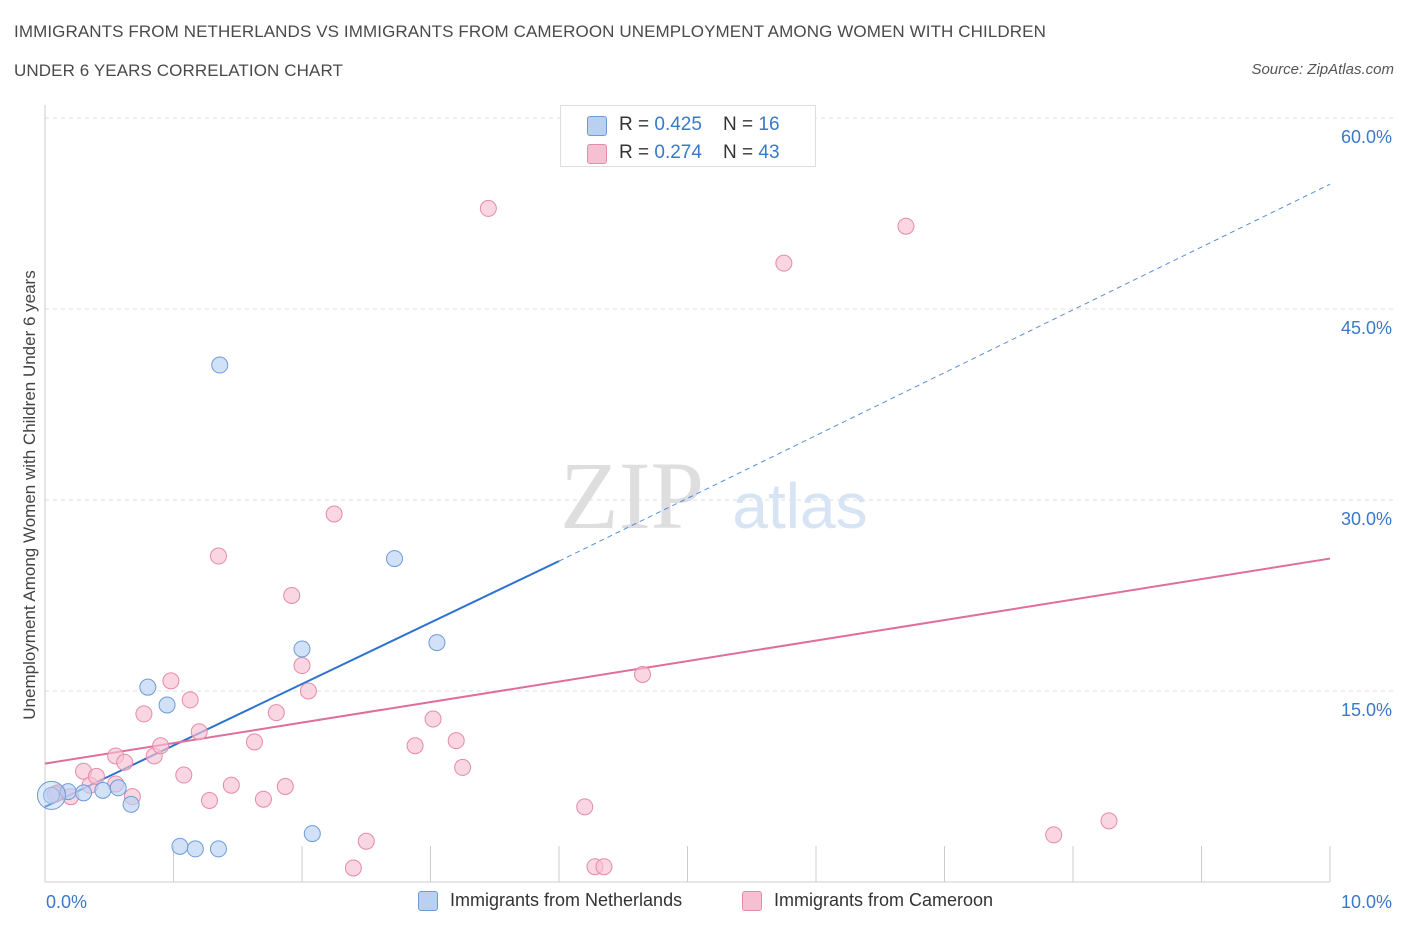 This screenshot has width=1406, height=930. What do you see at coordinates (566, 900) in the screenshot?
I see `legend-label-netherlands: Immigrants from Netherlands` at bounding box center [566, 900].